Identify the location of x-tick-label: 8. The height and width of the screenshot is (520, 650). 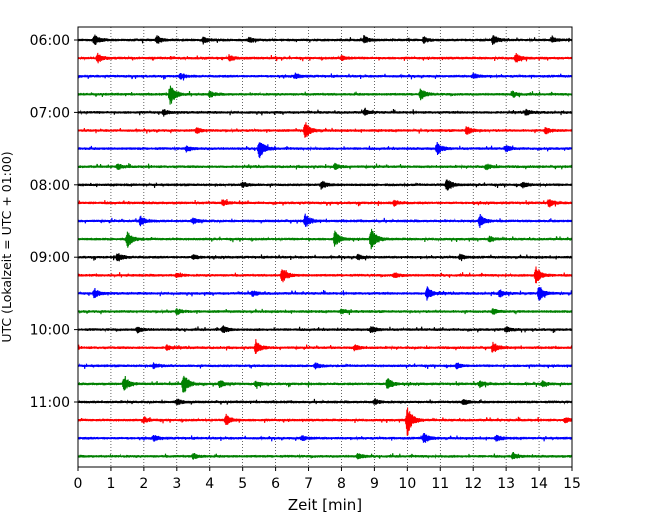
(341, 484).